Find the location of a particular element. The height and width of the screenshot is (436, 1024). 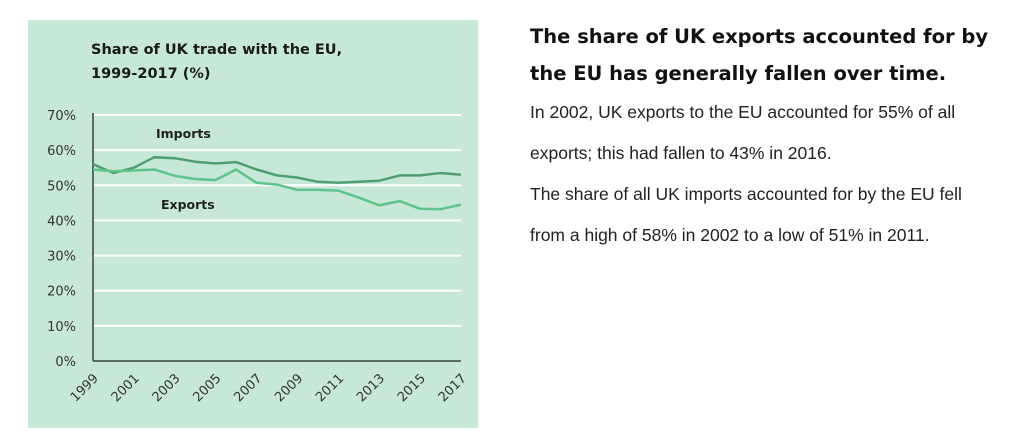

y-tick-label: 60% is located at coordinates (61, 151).